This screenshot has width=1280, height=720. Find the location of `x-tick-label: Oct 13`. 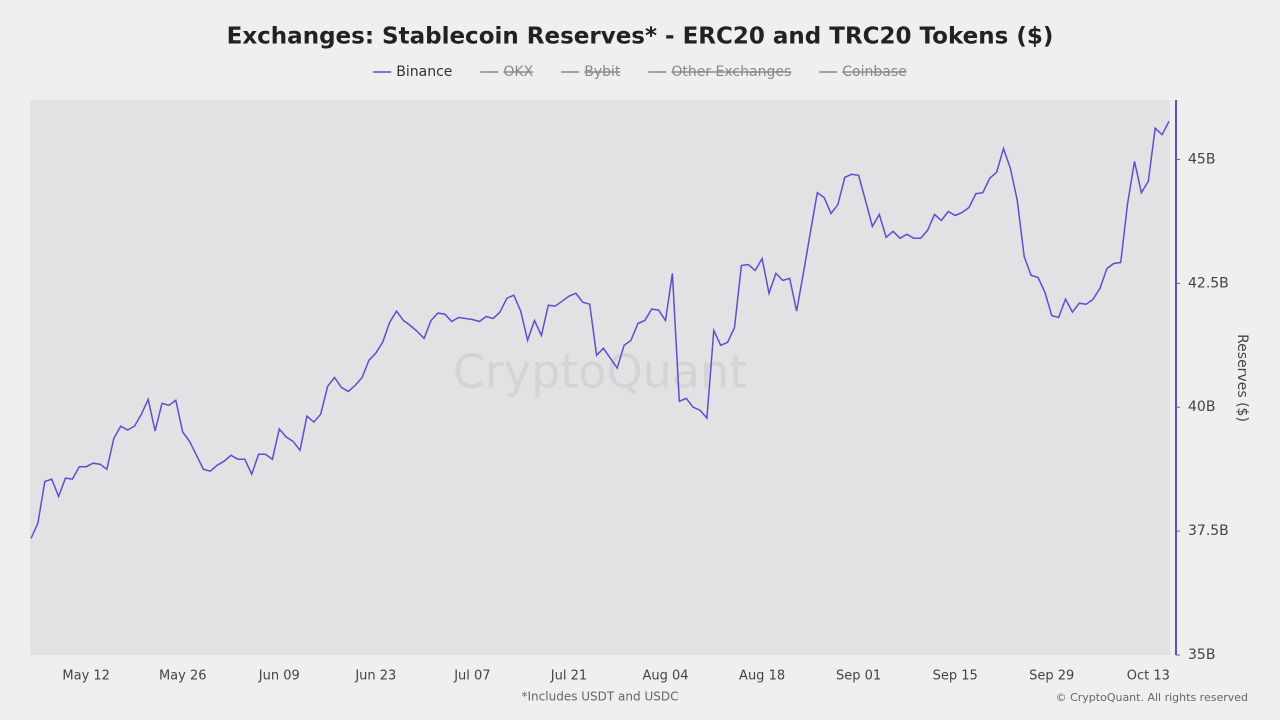

x-tick-label: Oct 13 is located at coordinates (1148, 676).